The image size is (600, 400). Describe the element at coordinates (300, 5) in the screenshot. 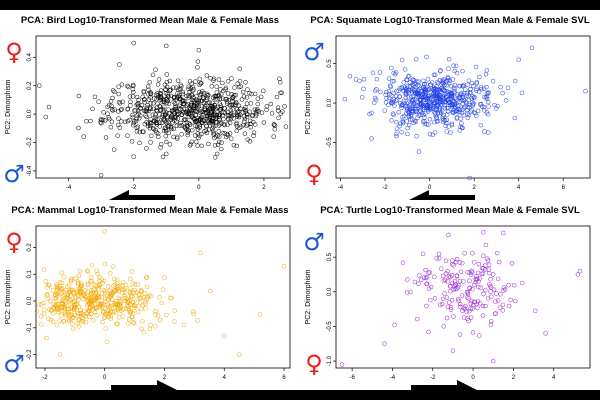

I see `top-black-band` at that location.